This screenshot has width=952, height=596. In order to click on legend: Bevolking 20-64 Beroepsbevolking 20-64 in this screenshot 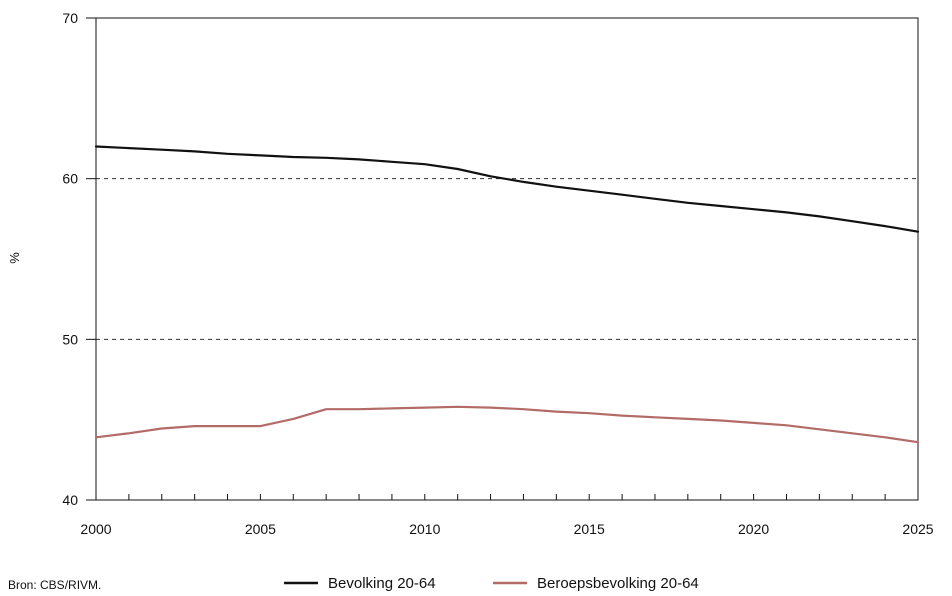, I will do `click(491, 583)`.